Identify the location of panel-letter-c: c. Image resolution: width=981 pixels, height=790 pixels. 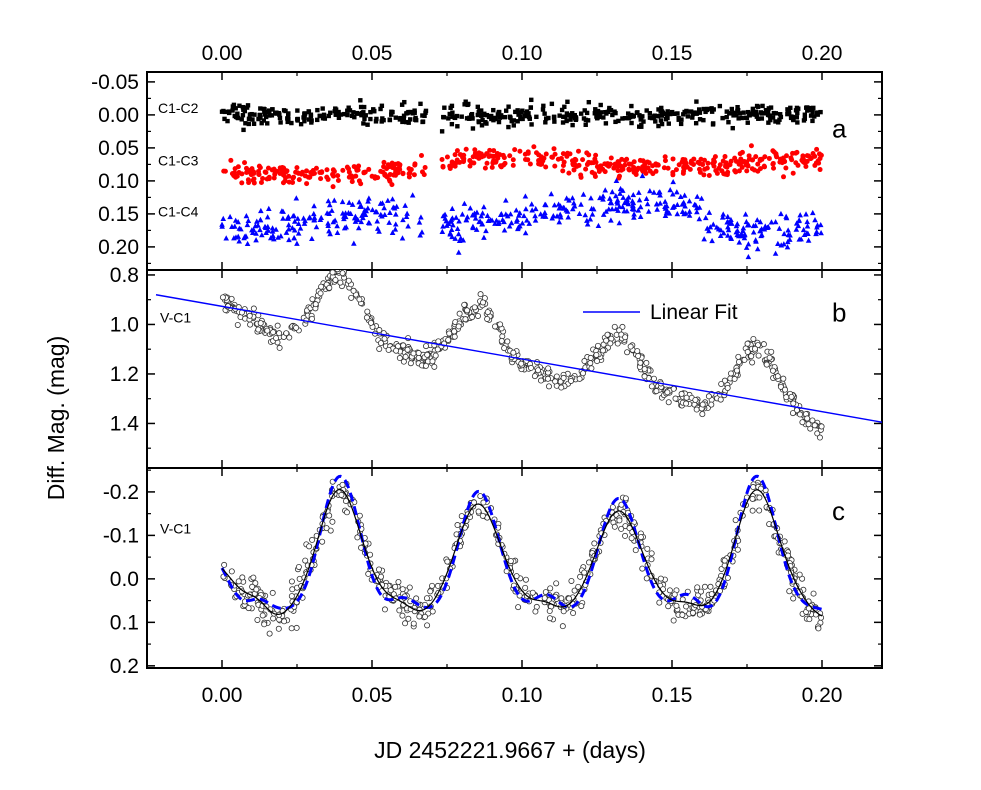
(838, 511).